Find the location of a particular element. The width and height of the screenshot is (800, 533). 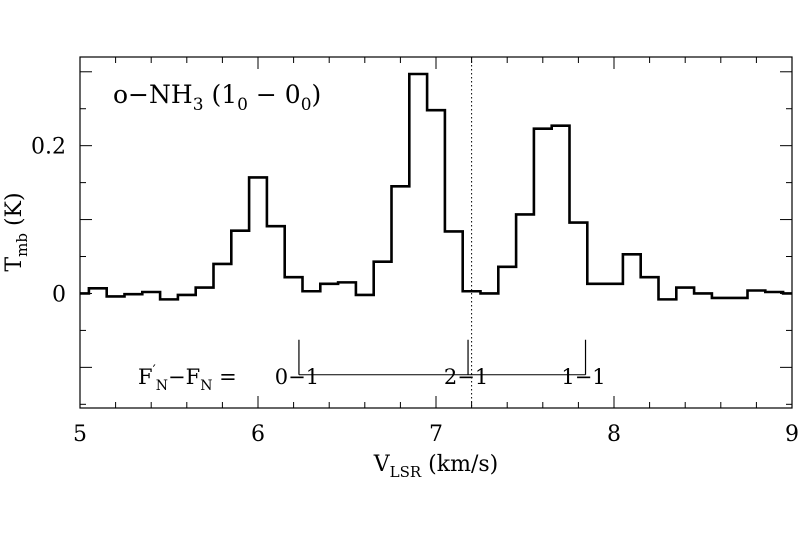

hyperfine-component-label: 1−1 is located at coordinates (583, 377).